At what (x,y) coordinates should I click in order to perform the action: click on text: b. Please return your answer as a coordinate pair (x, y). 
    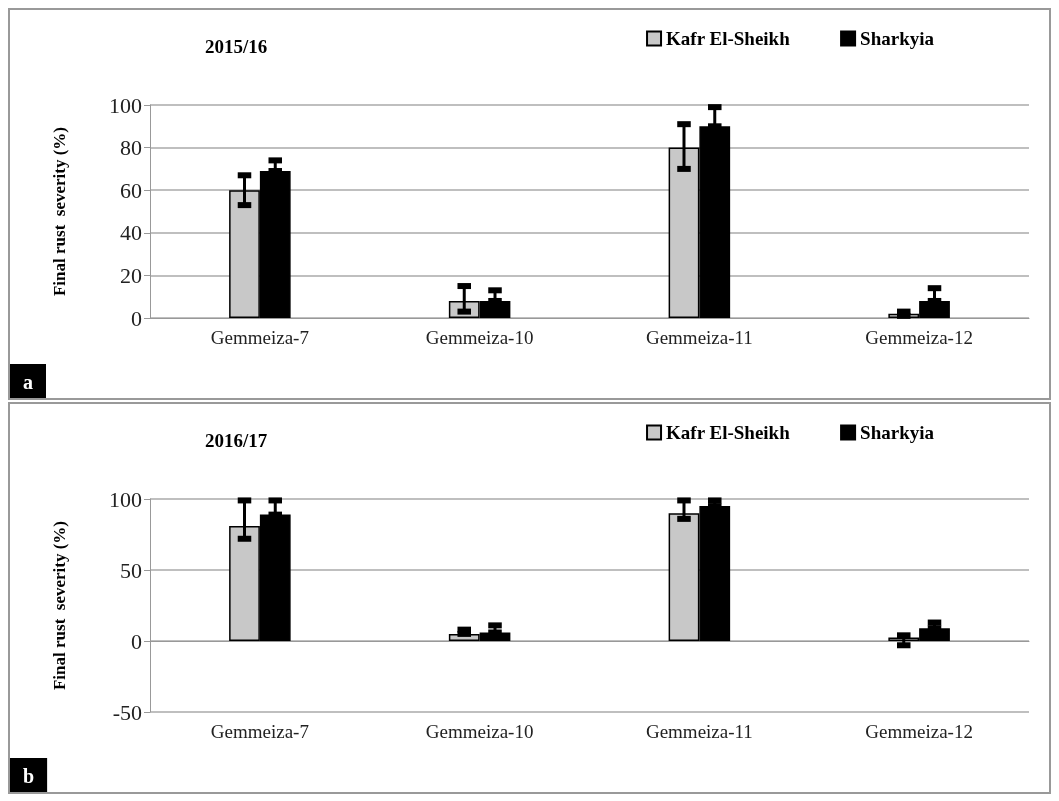
    Looking at the image, I should click on (29, 776).